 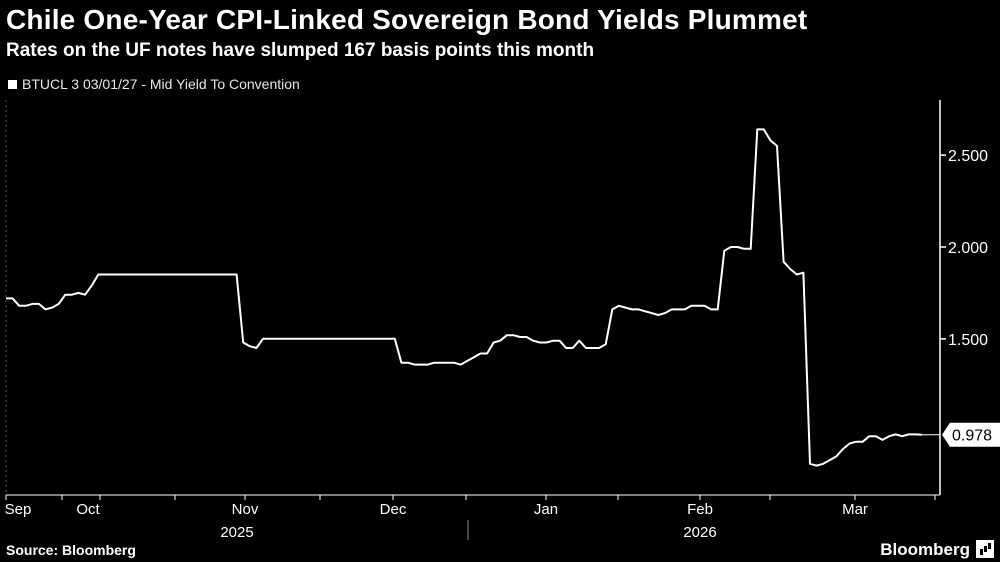 I want to click on y-tick-label: 2.500, so click(x=968, y=156).